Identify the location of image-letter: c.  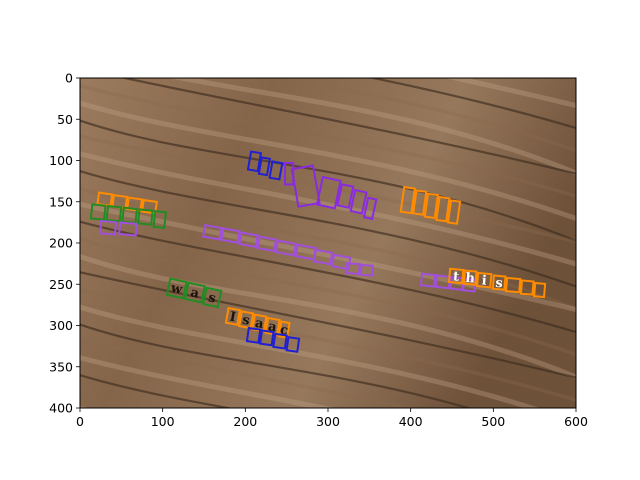
(284, 331).